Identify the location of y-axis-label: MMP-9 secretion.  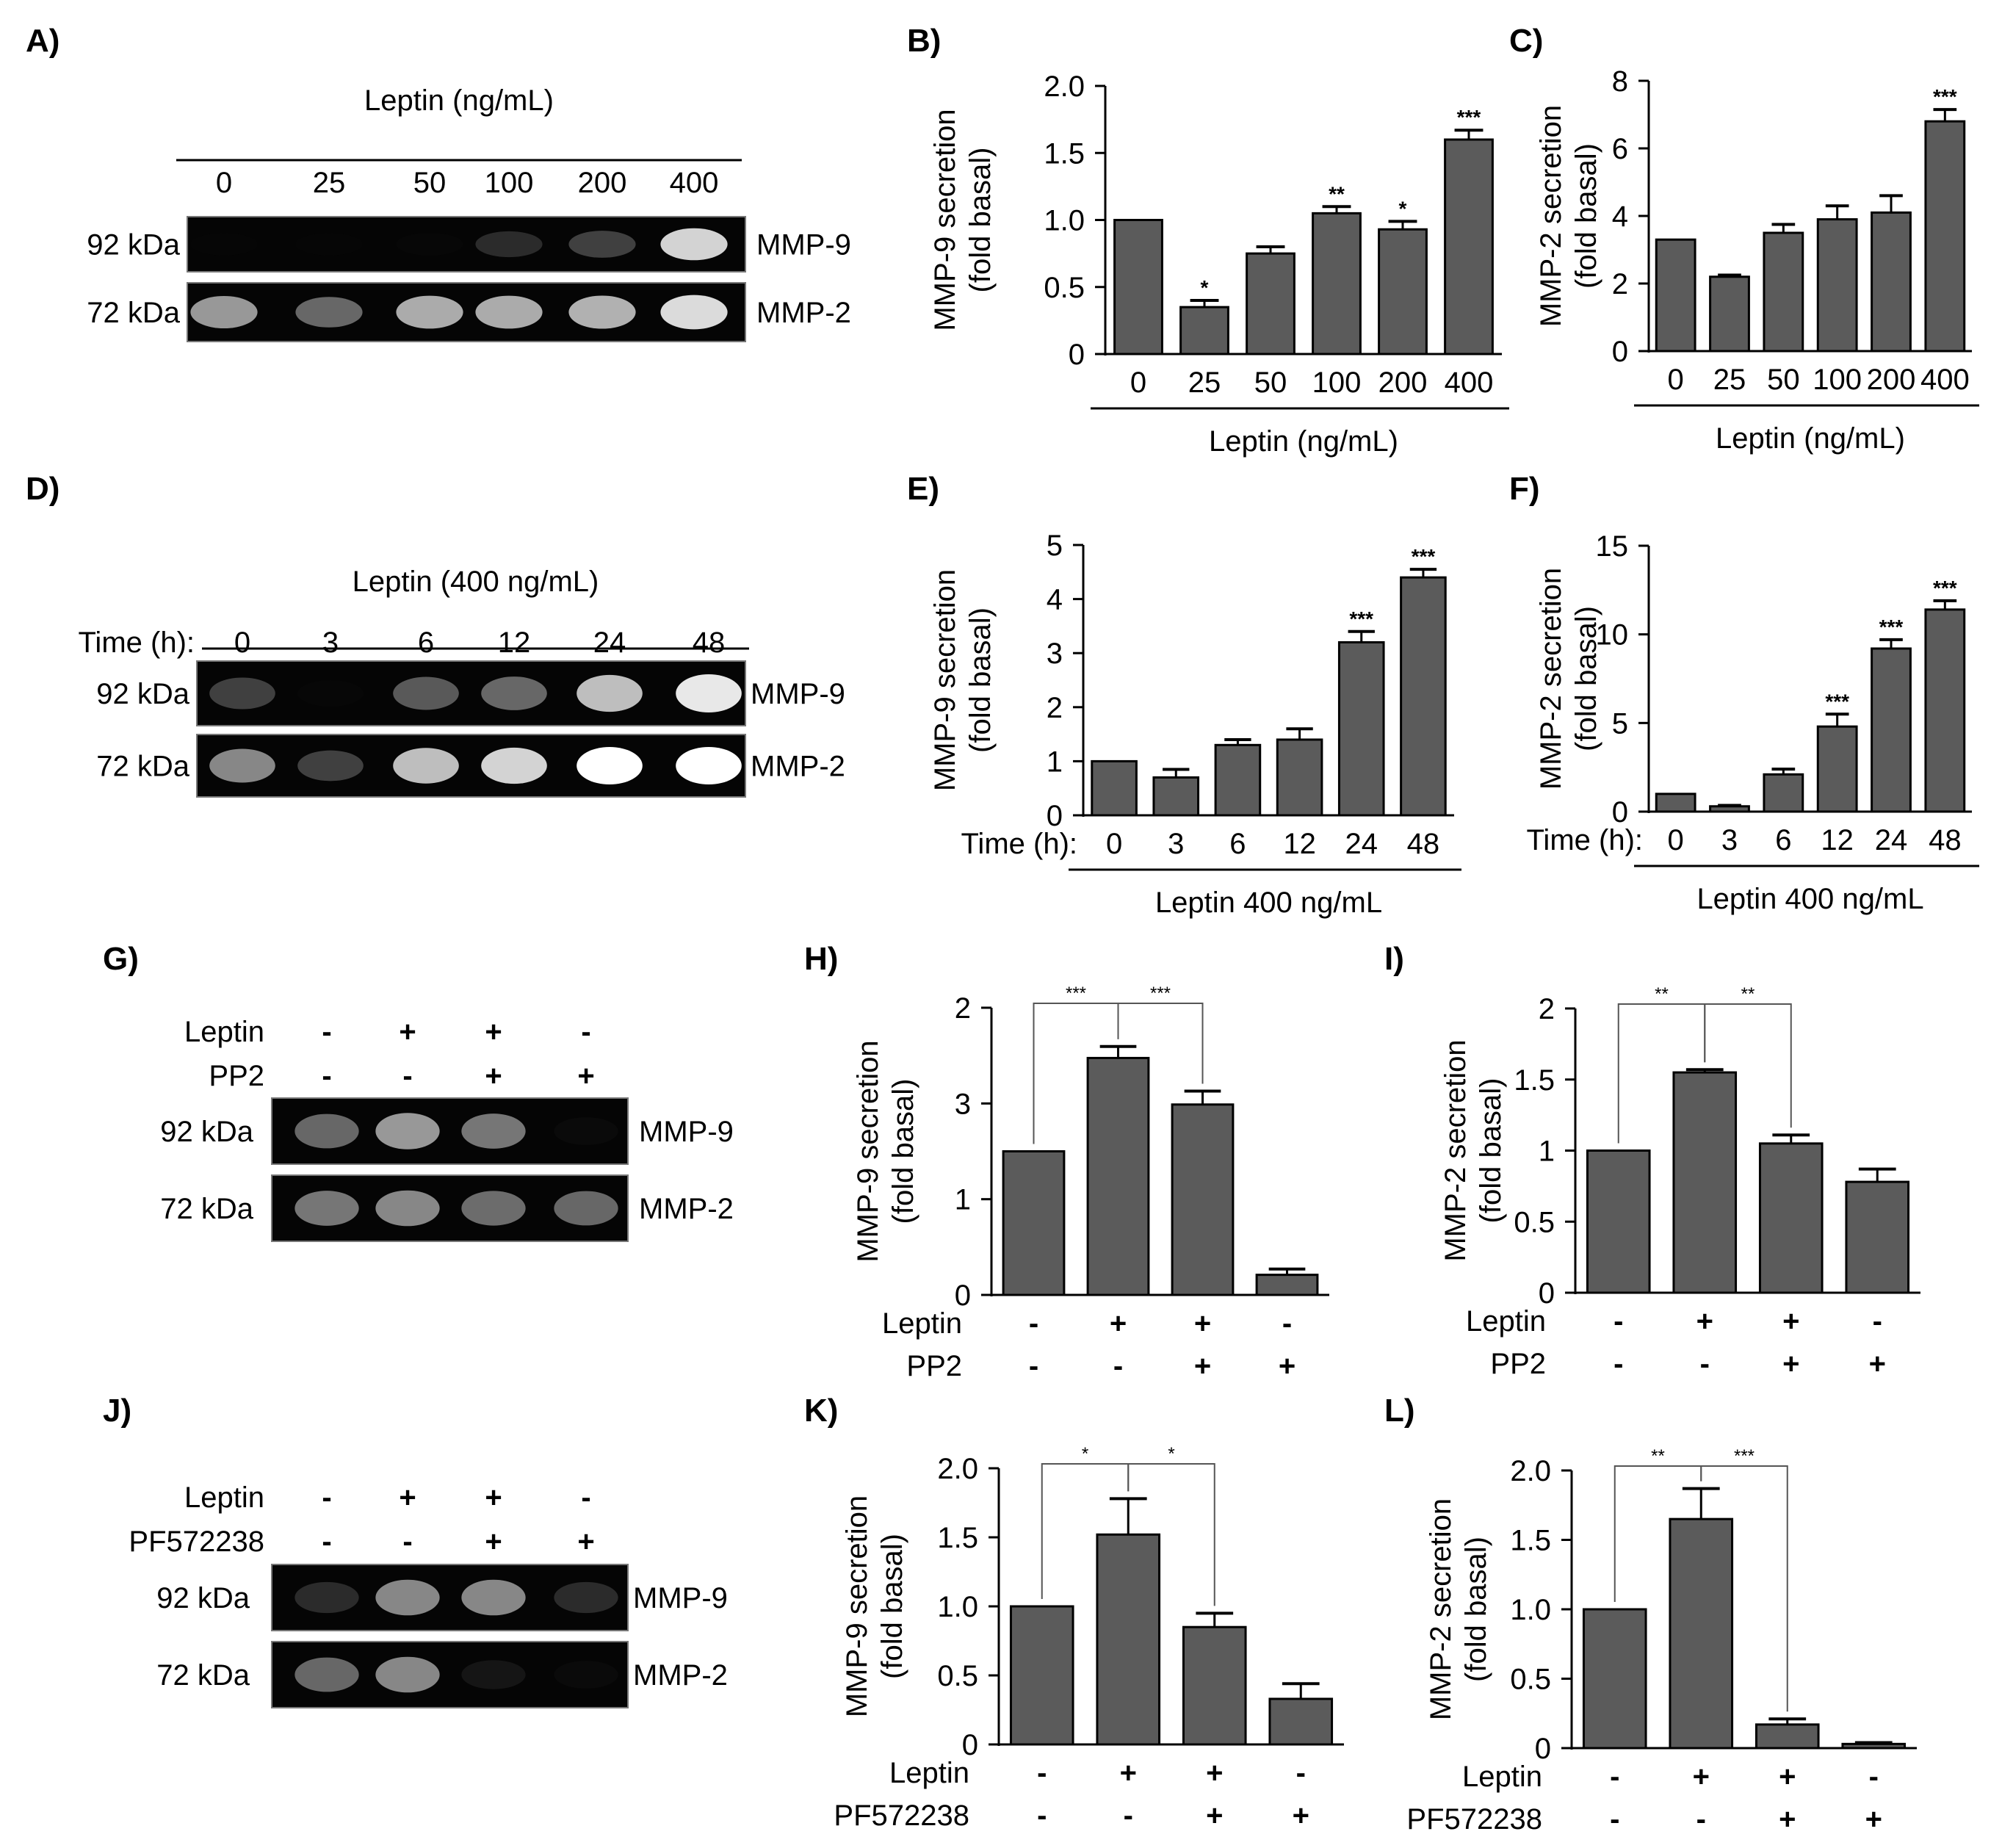
(868, 1151).